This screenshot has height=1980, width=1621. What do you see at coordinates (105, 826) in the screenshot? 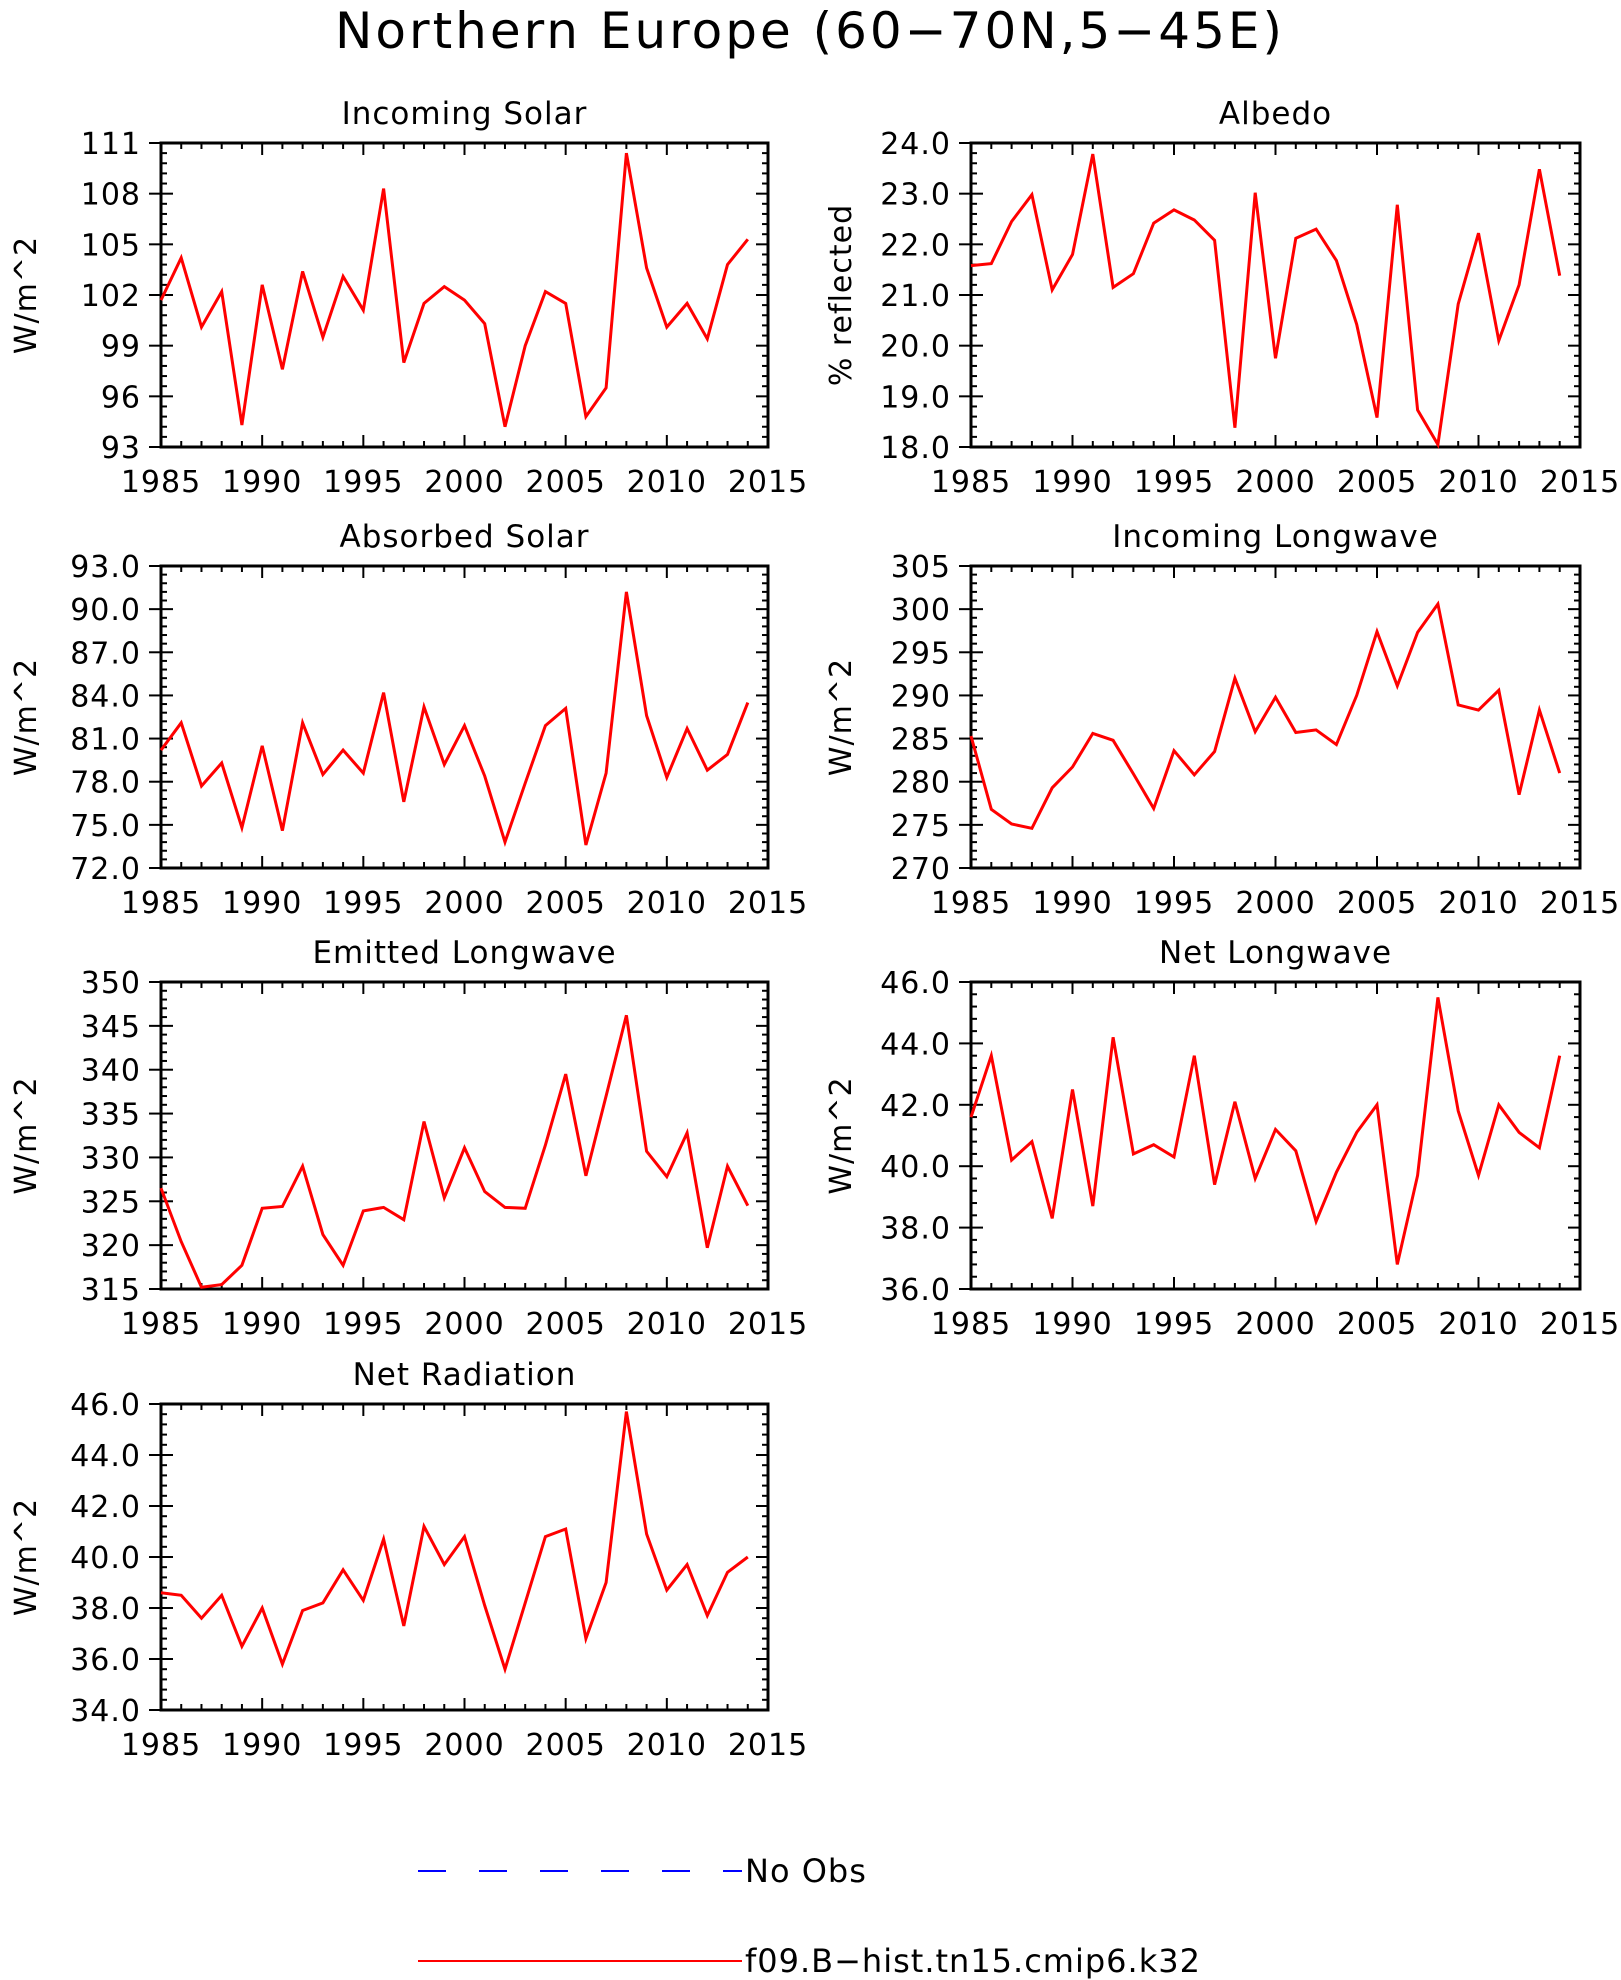
I see `y-tick-label: 75.0` at bounding box center [105, 826].